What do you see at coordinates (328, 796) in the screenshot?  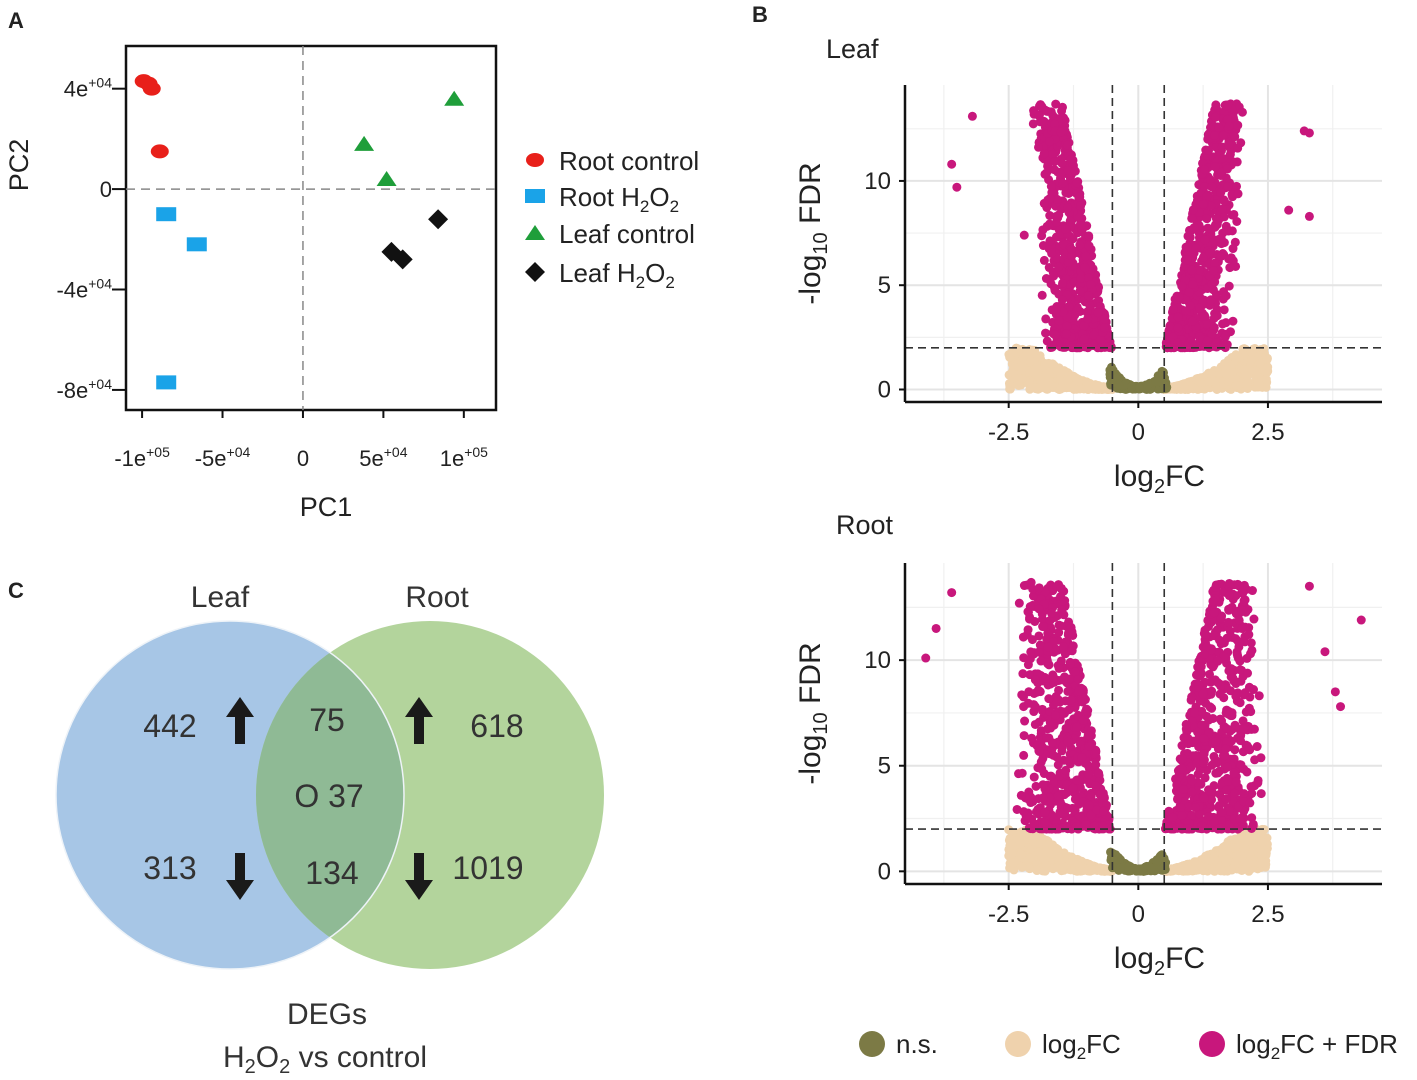 I see `venn-overlap-opposite-count: O 37` at bounding box center [328, 796].